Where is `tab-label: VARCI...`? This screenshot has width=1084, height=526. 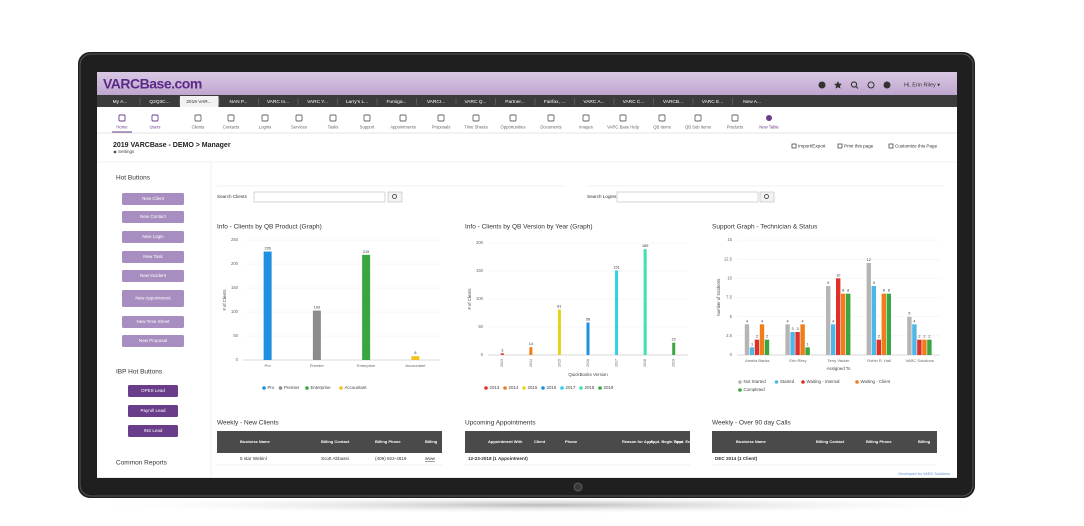 tab-label: VARCI... is located at coordinates (436, 102).